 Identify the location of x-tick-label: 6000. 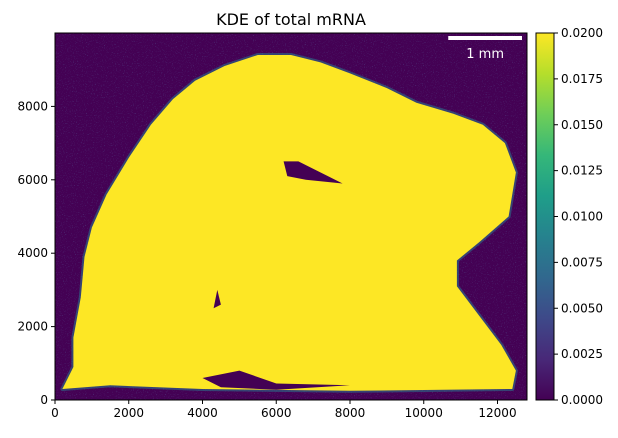
(276, 413).